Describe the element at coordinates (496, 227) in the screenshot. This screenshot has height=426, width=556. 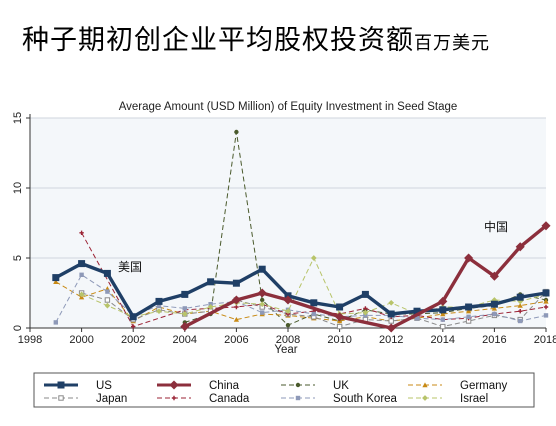
I see `annotation-china: 中国` at that location.